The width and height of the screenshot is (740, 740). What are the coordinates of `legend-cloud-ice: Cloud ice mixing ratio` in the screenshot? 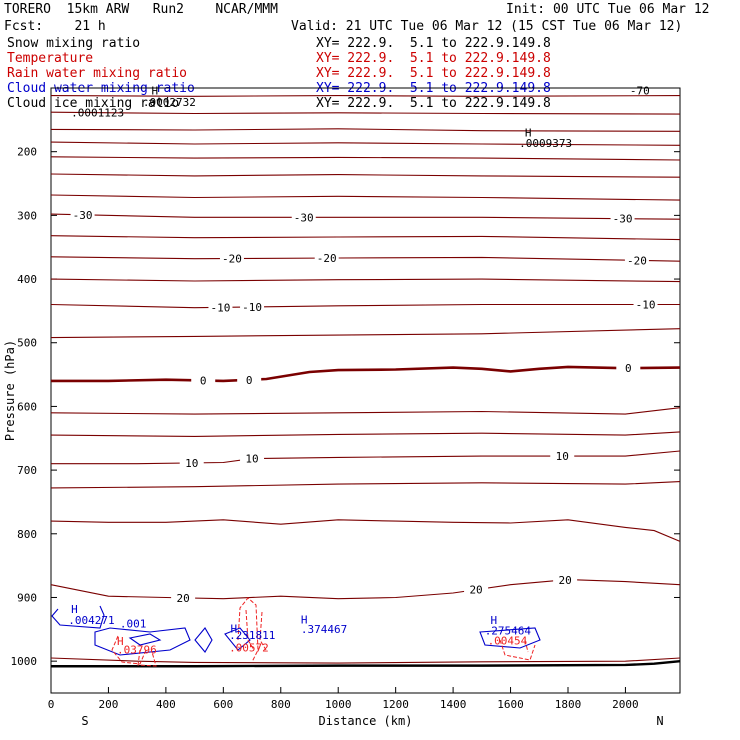 It's located at (93, 103).